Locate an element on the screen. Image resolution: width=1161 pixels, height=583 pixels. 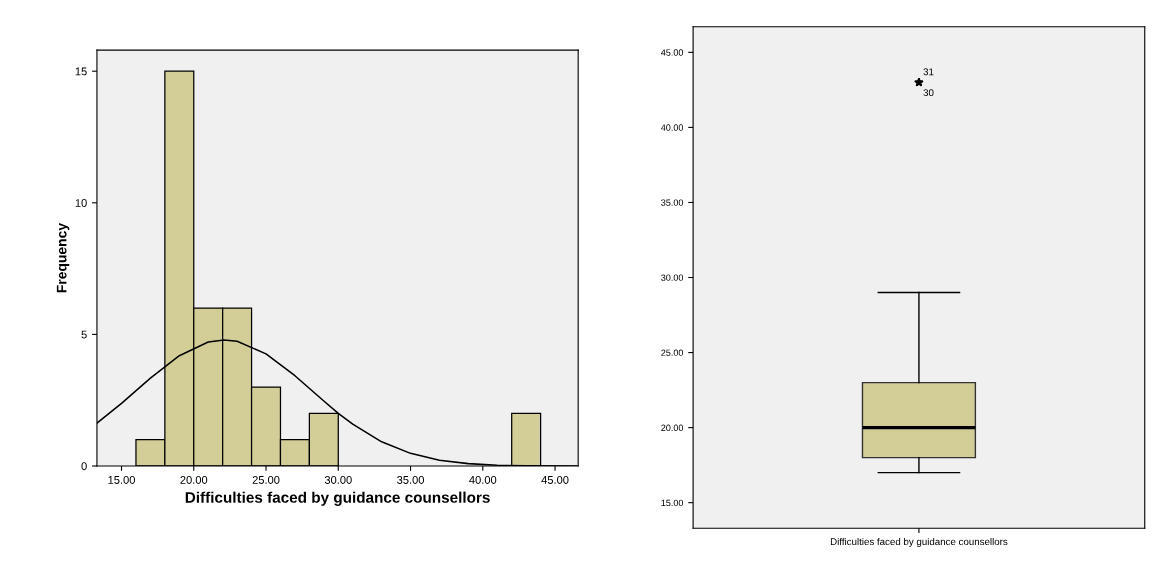
y-tick-label: 15 is located at coordinates (81, 71).